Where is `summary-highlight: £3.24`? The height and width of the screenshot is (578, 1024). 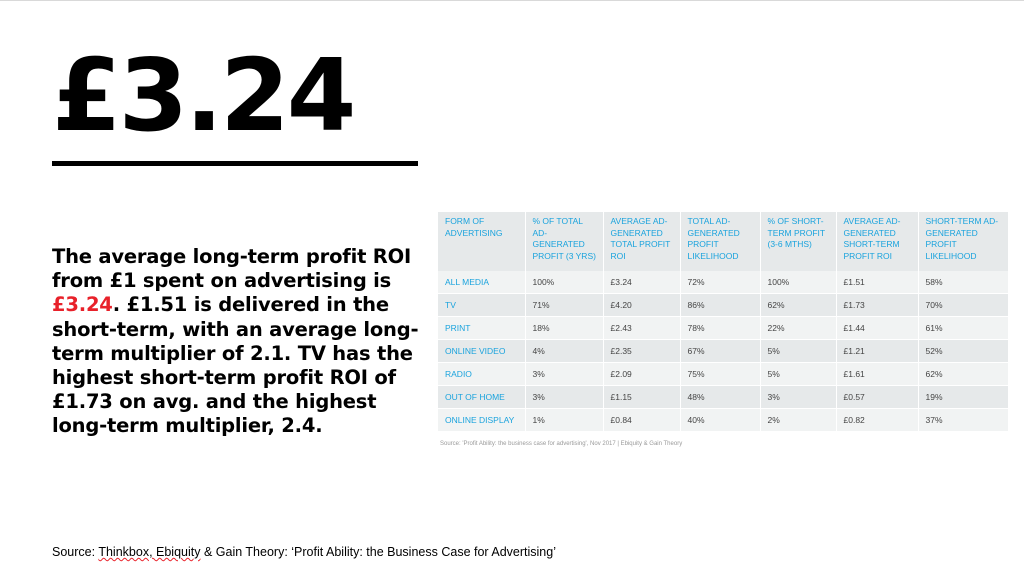
summary-highlight: £3.24 is located at coordinates (82, 305).